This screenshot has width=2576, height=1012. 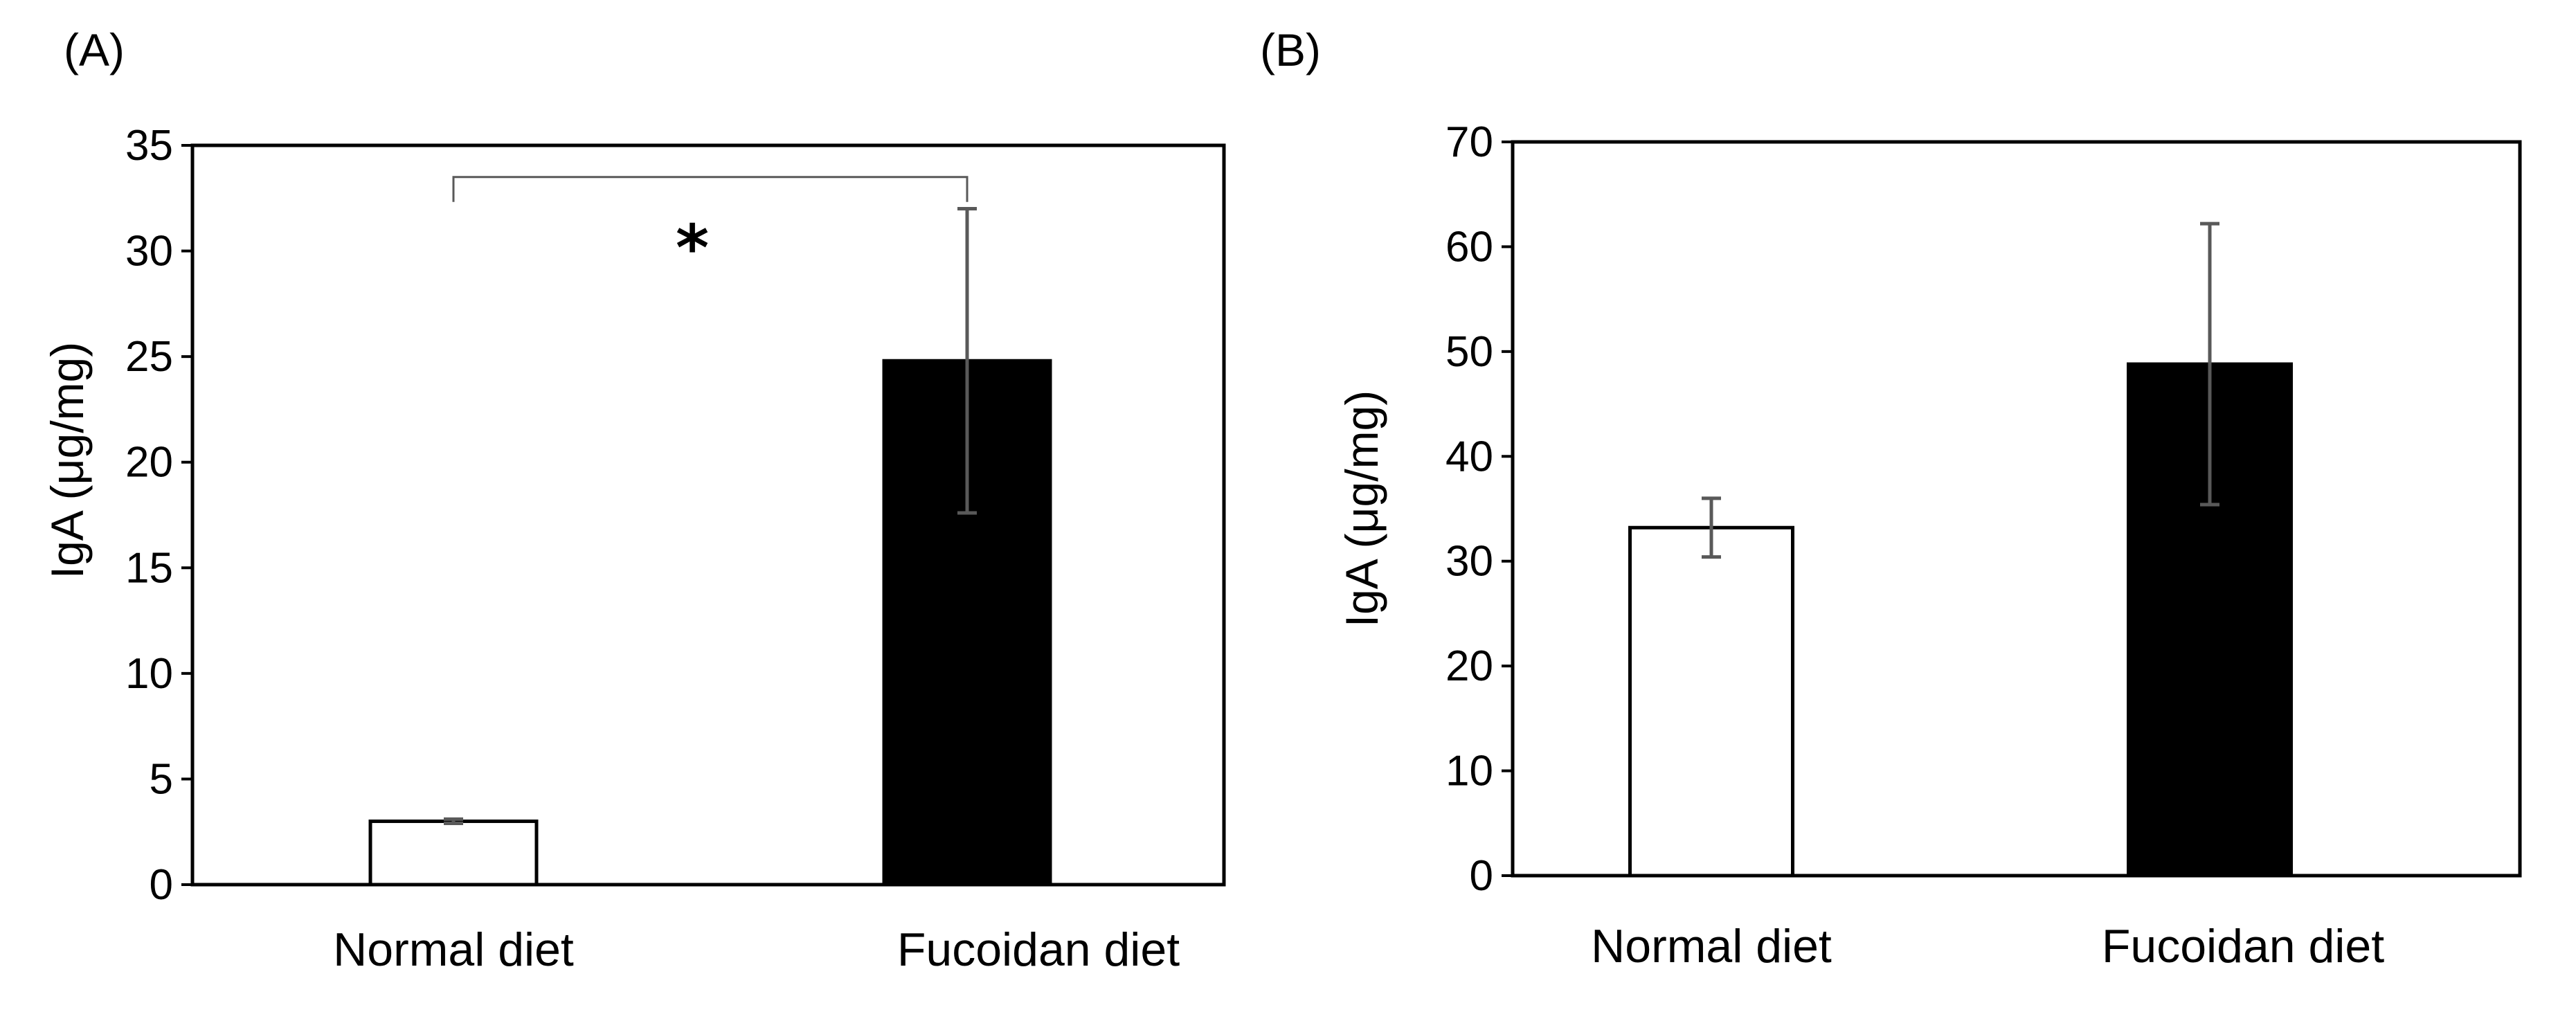 What do you see at coordinates (149, 146) in the screenshot?
I see `panel-a-y-tick-label: 35` at bounding box center [149, 146].